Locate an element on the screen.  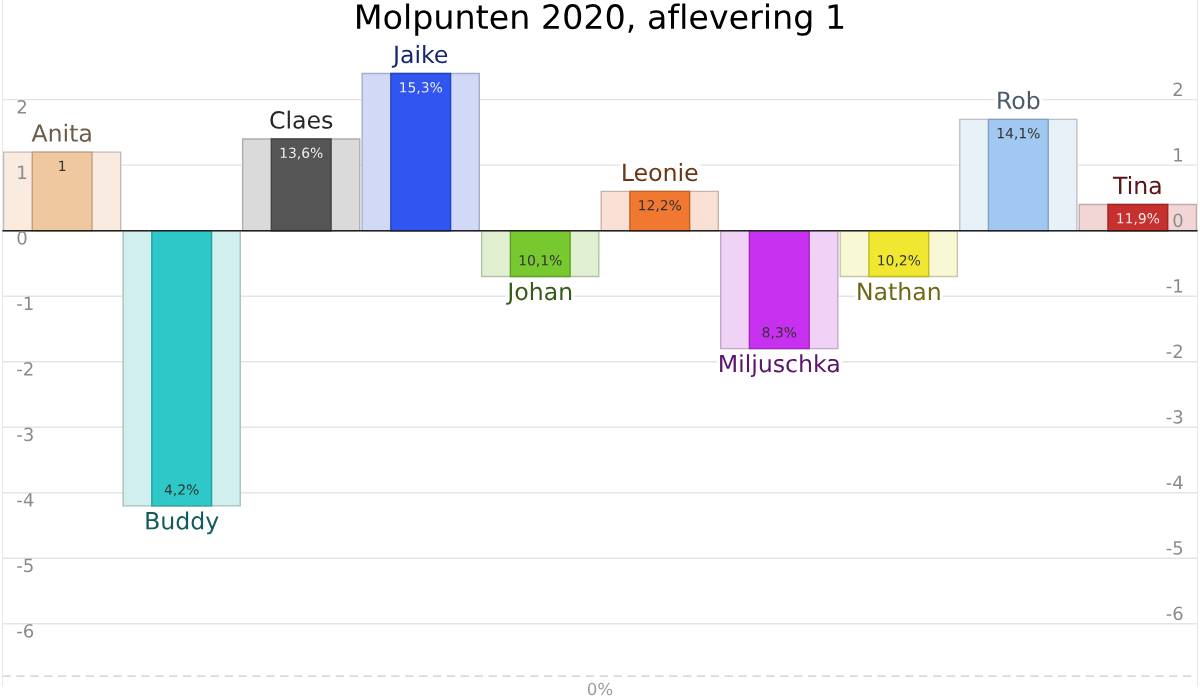
x-tick-label: Johan is located at coordinates (539, 293).